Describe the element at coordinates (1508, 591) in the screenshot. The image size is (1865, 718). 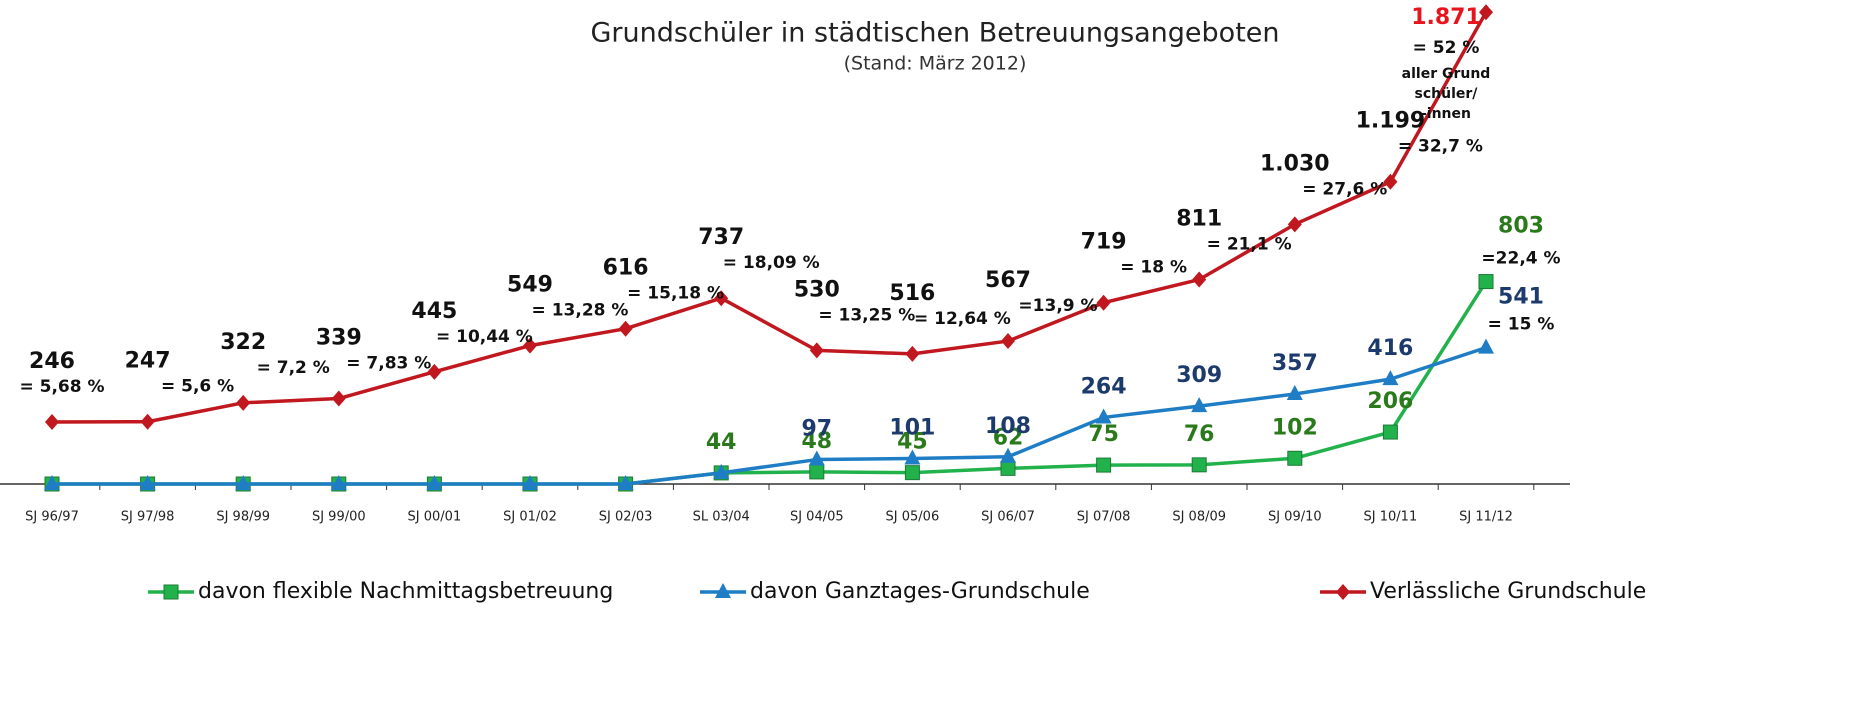
I see `legend-label: Verlässliche Grundschule` at that location.